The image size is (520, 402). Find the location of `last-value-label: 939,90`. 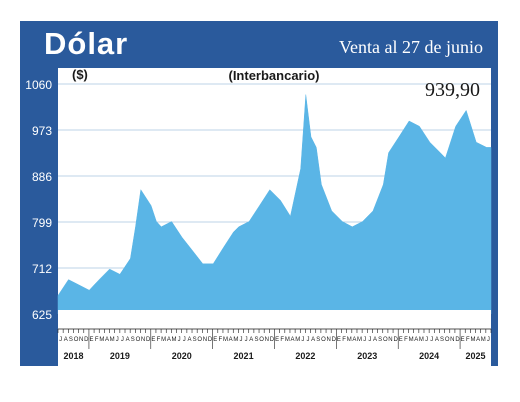

last-value-label: 939,90 is located at coordinates (452, 90).